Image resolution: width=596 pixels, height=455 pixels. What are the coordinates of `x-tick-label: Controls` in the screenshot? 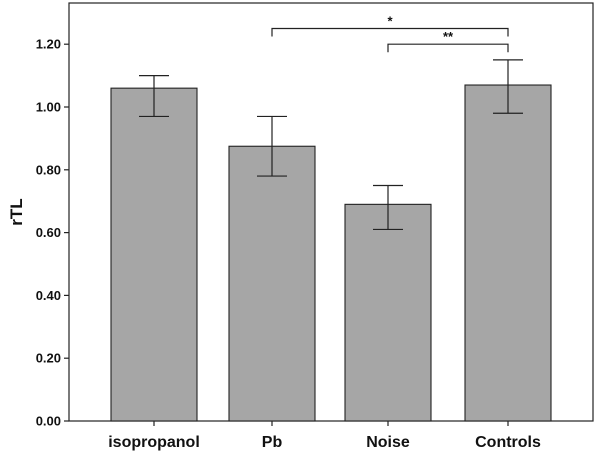 It's located at (508, 442).